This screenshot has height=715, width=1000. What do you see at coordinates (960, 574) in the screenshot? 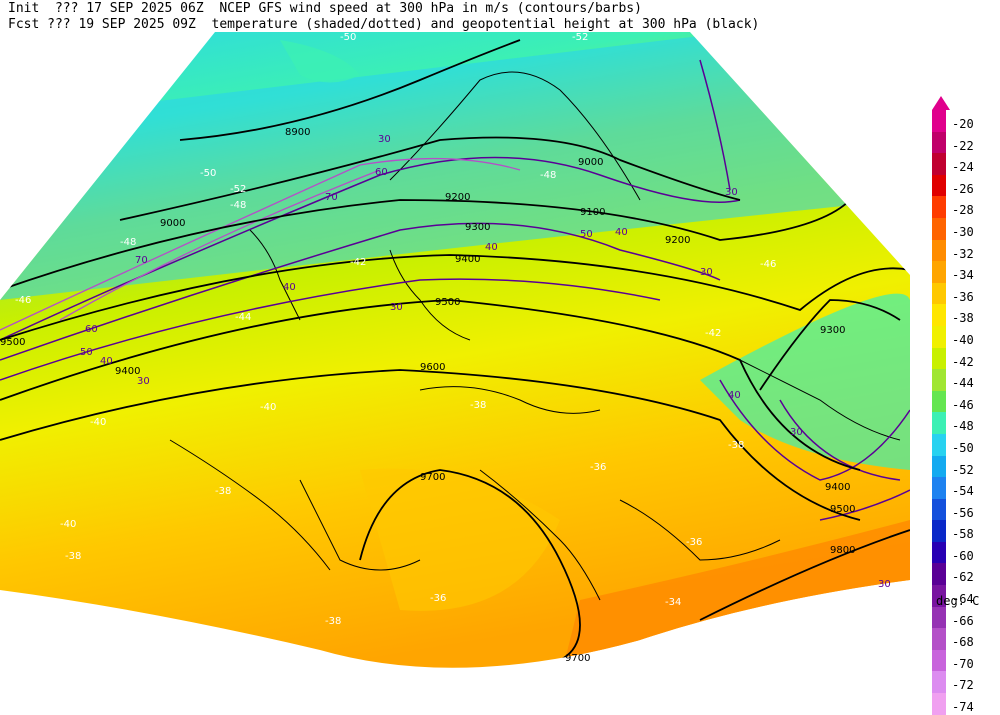
I see `colorbar-row: -62` at bounding box center [960, 574].